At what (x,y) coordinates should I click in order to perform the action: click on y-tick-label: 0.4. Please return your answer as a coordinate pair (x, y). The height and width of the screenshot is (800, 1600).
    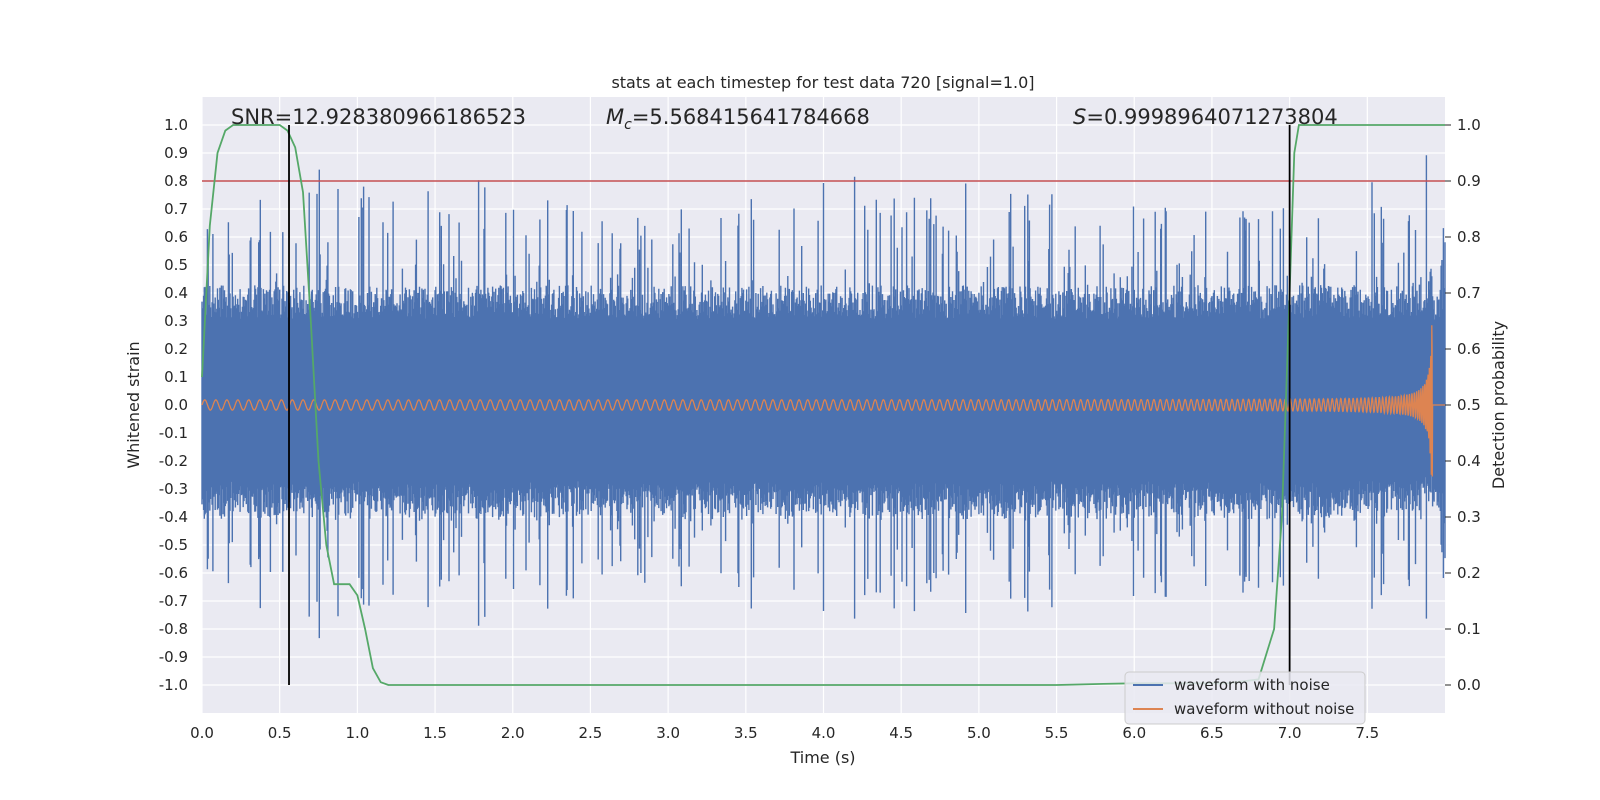
    Looking at the image, I should click on (176, 293).